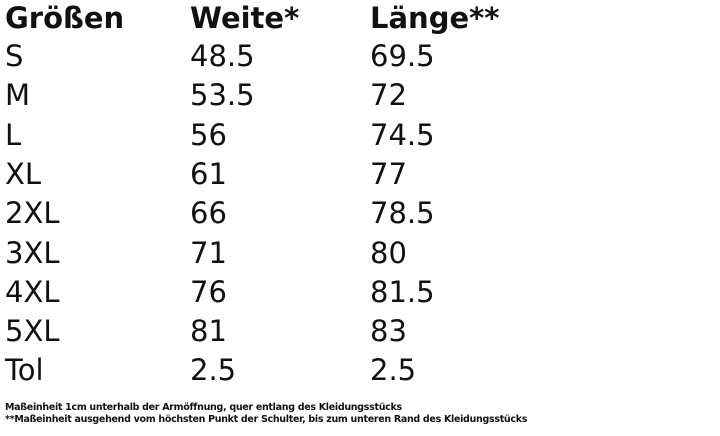  Describe the element at coordinates (32, 331) in the screenshot. I see `table-cell: 5XL` at that location.